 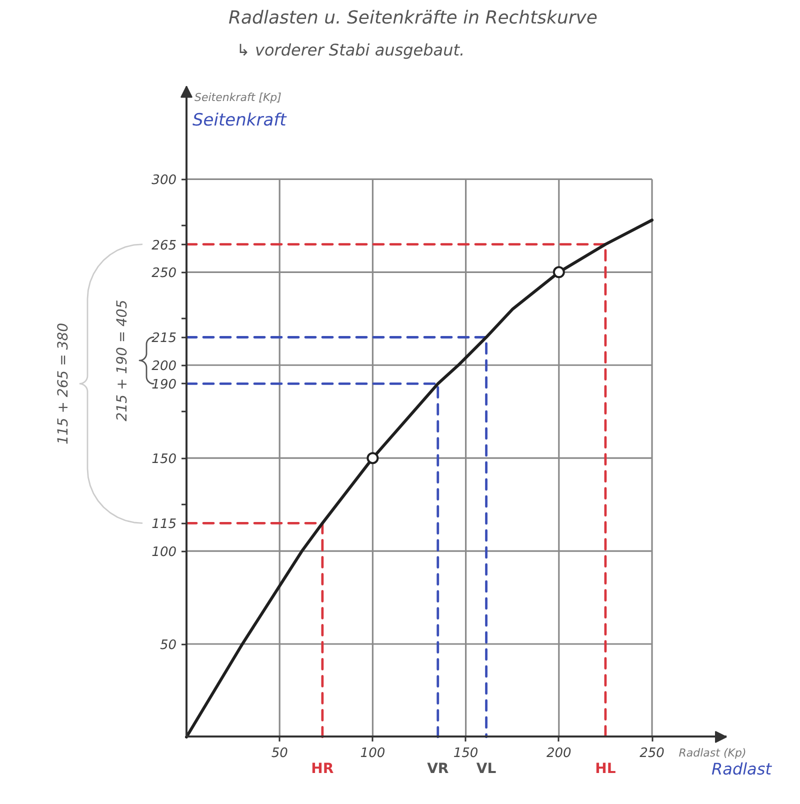 What do you see at coordinates (164, 385) in the screenshot?
I see `y-tick-label: 190` at bounding box center [164, 385].